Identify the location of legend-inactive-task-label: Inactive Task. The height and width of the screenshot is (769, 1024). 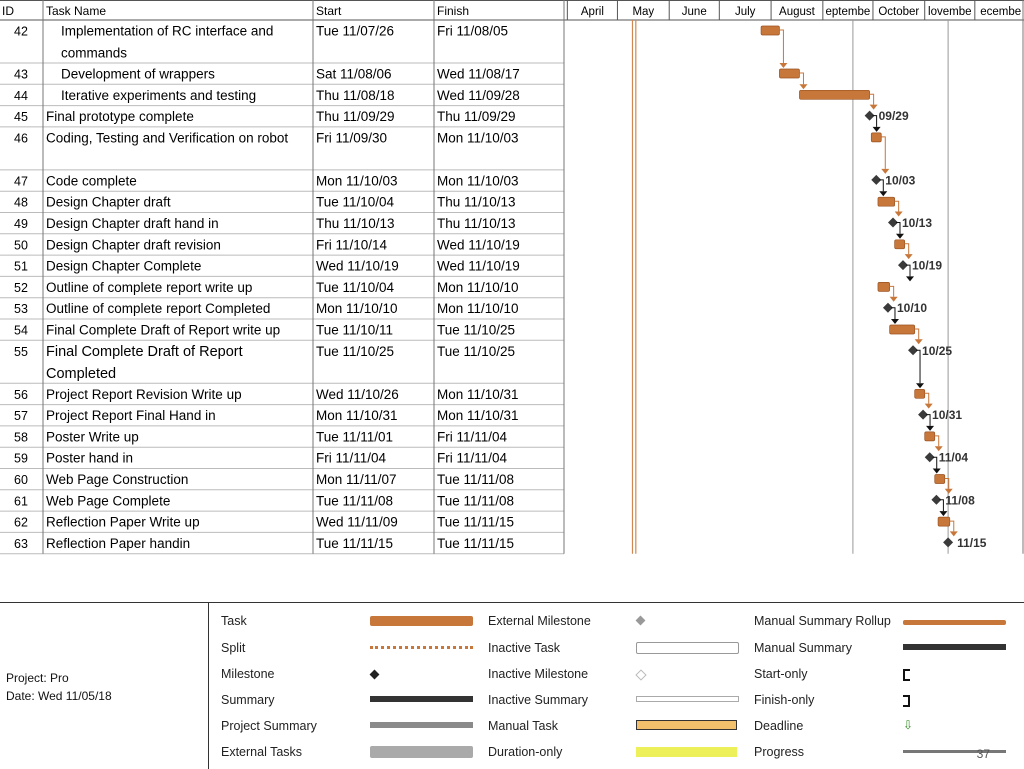
(524, 648).